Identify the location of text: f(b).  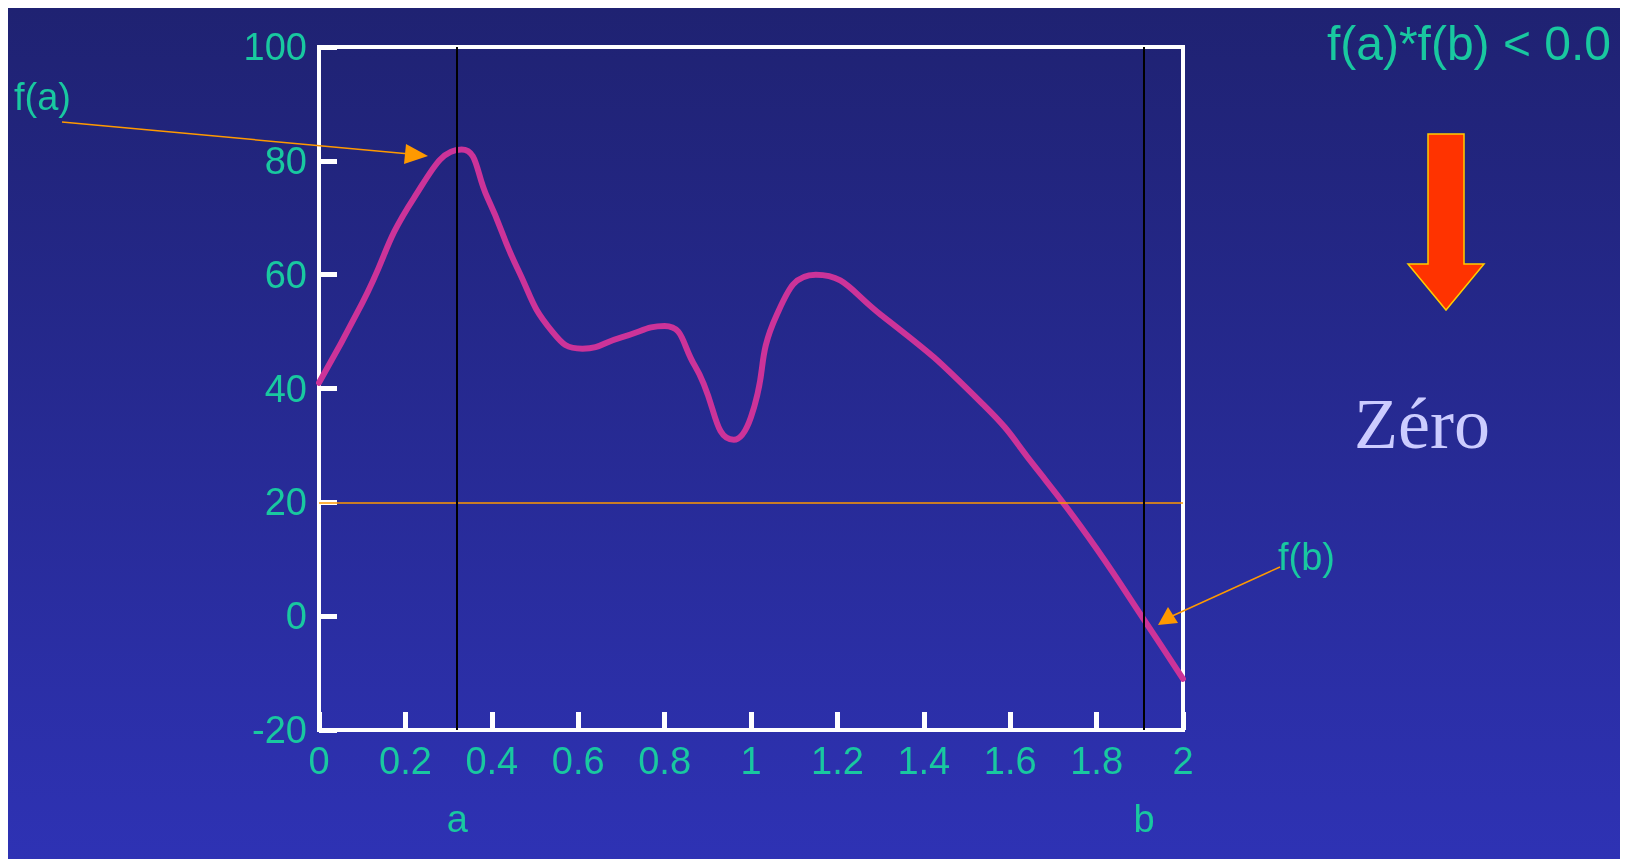
(1306, 557).